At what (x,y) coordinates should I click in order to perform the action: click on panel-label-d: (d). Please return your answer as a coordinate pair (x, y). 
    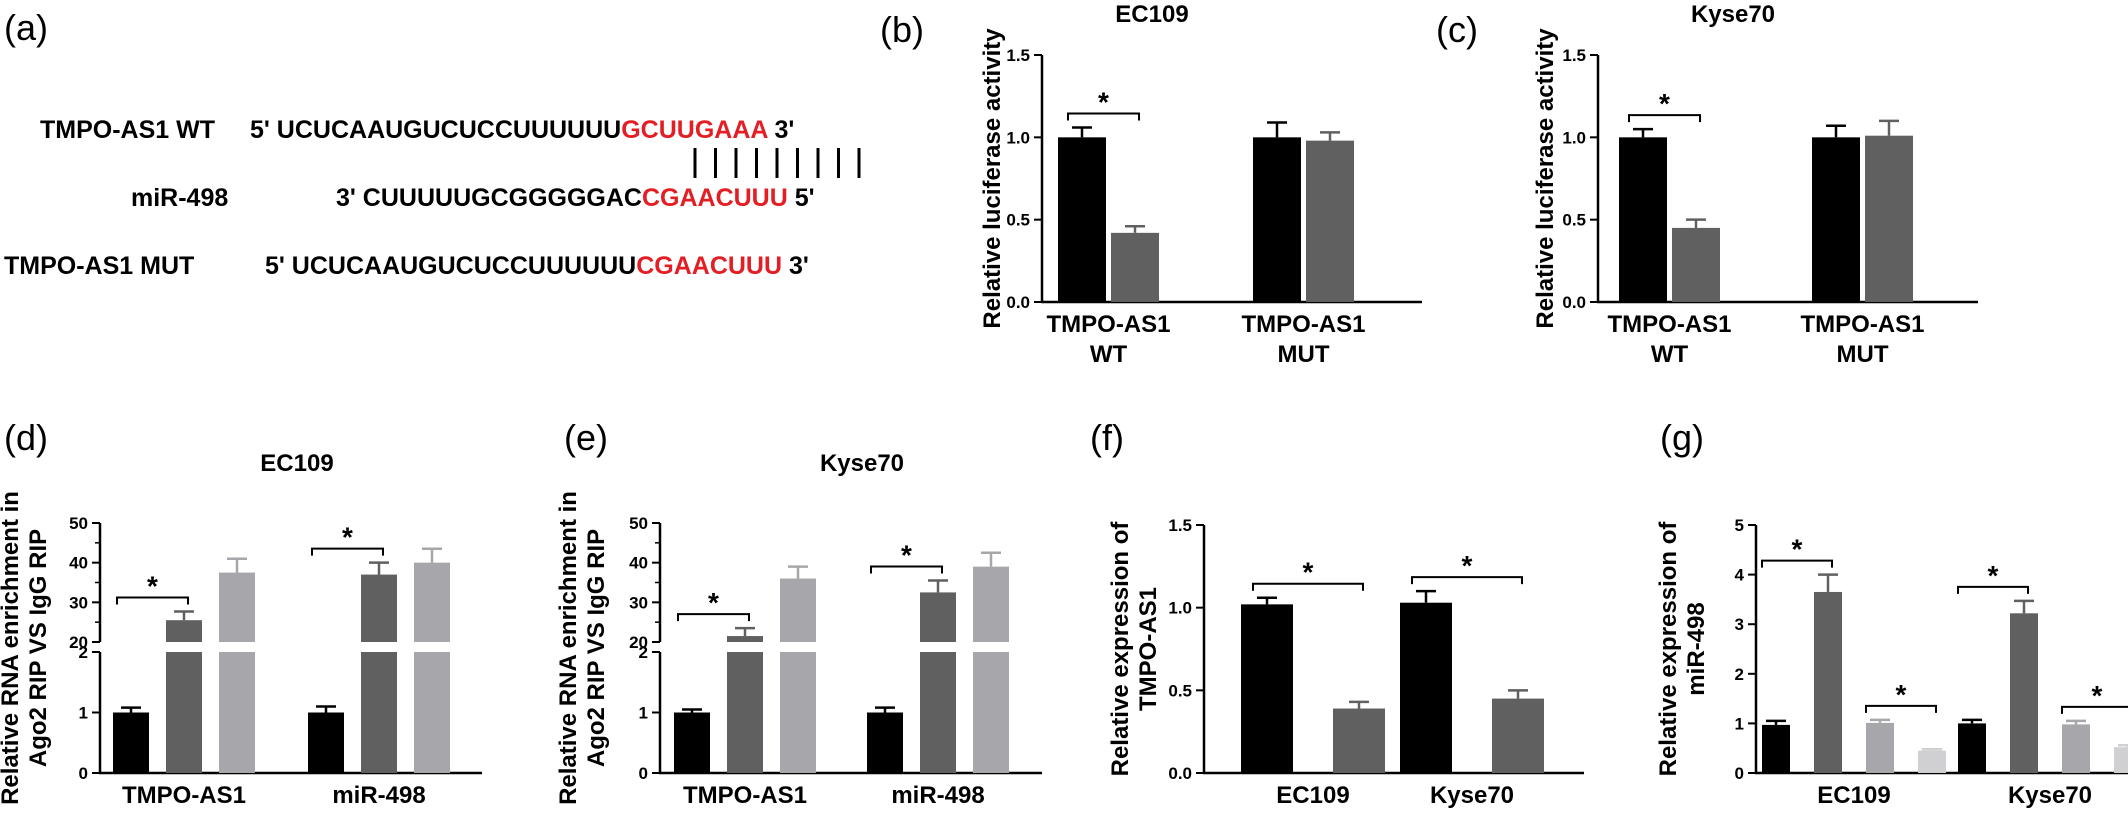
    Looking at the image, I should click on (26, 437).